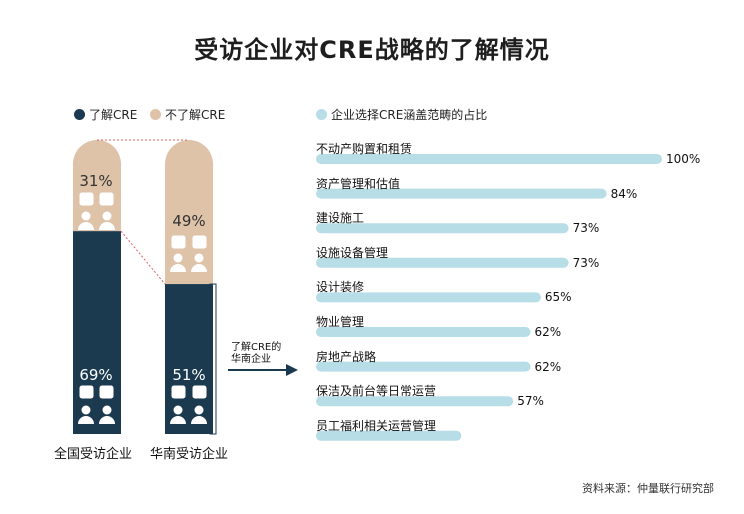  I want to click on hbar-value-label: 84%, so click(624, 193).